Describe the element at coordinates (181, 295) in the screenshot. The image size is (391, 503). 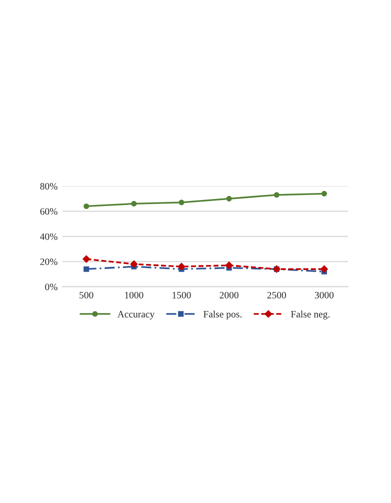
I see `x-tick-label: 1500` at that location.